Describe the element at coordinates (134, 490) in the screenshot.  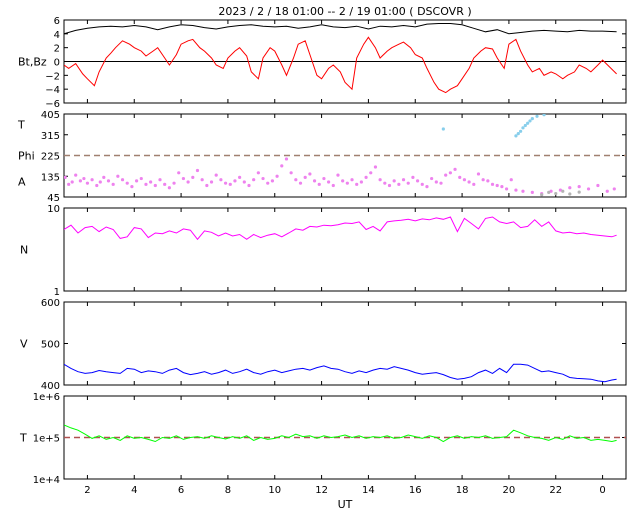
I see `x-tick-label: 4` at that location.